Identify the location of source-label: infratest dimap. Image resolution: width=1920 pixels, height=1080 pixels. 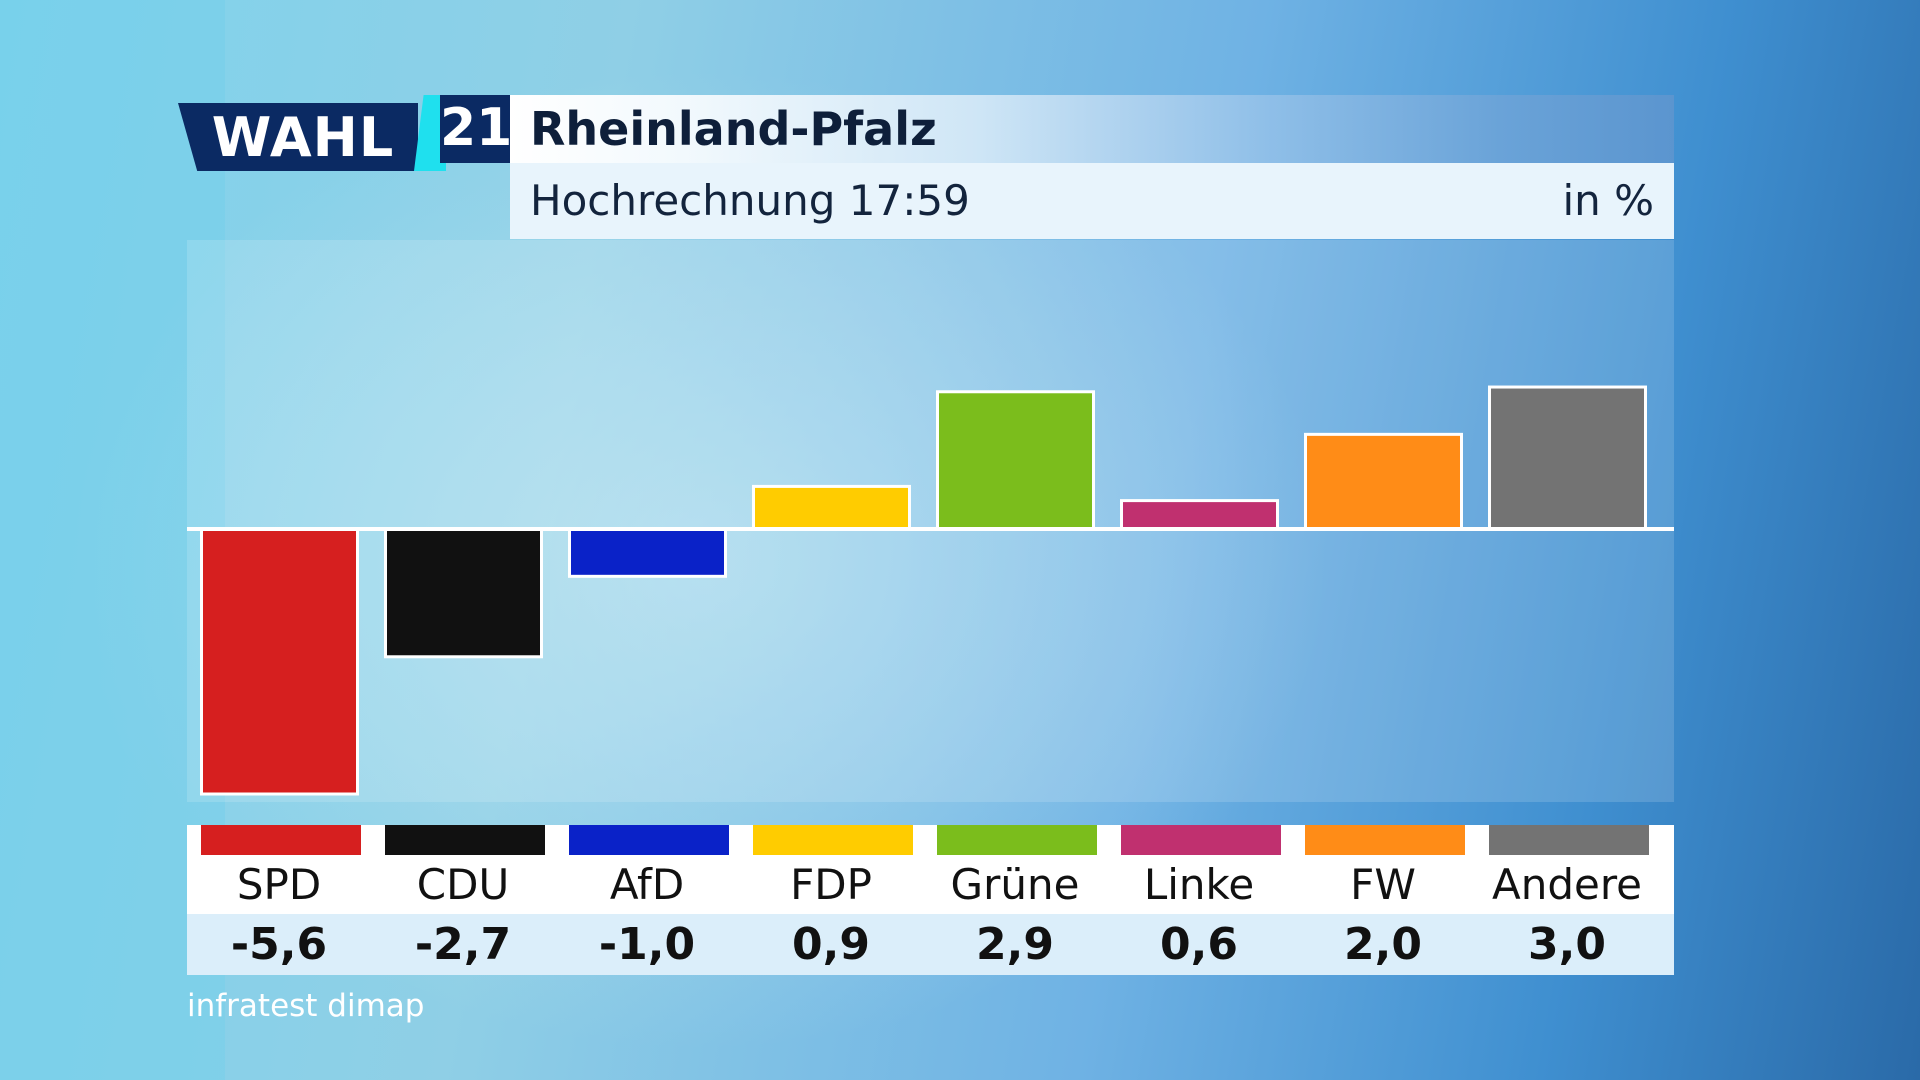
(306, 1006).